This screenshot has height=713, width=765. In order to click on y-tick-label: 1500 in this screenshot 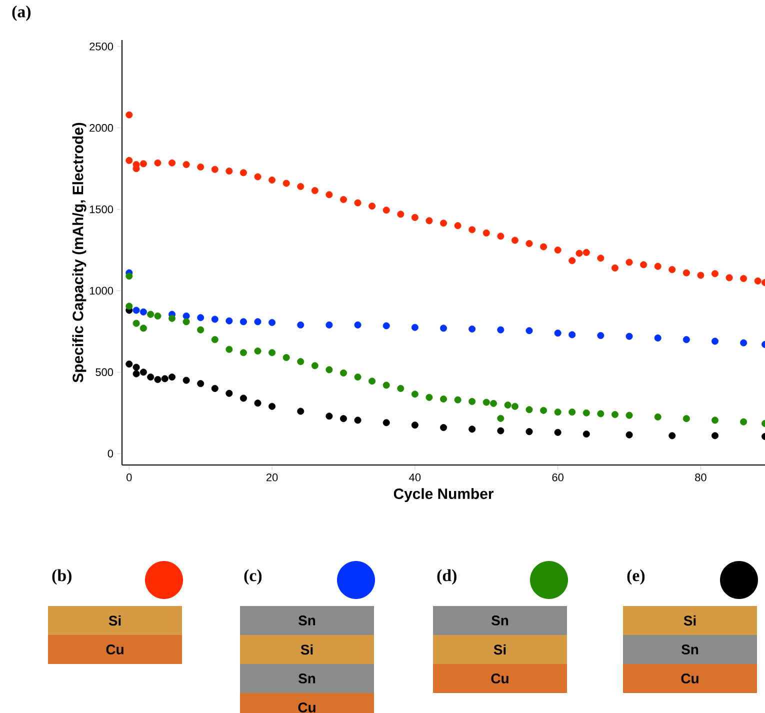, I will do `click(102, 209)`.